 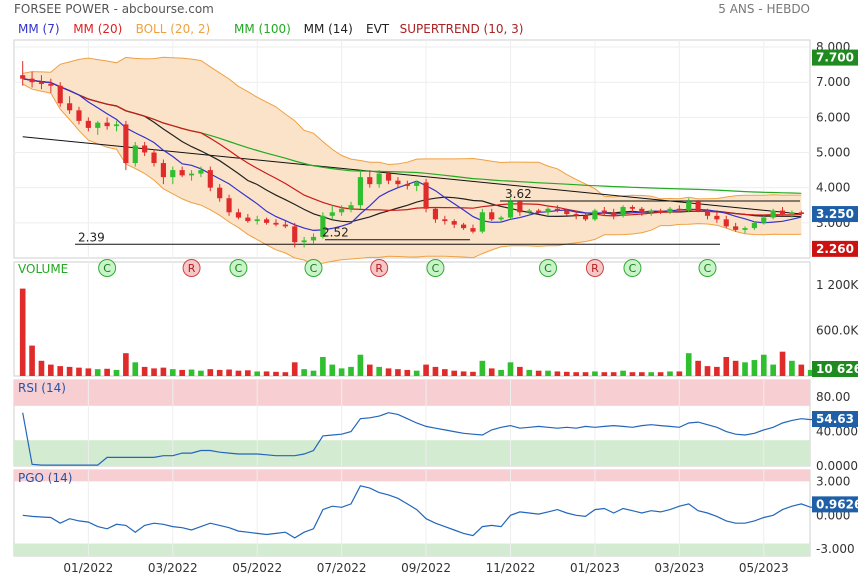 What do you see at coordinates (764, 9) in the screenshot?
I see `period-label: 5 ANS - HEBDO` at bounding box center [764, 9].